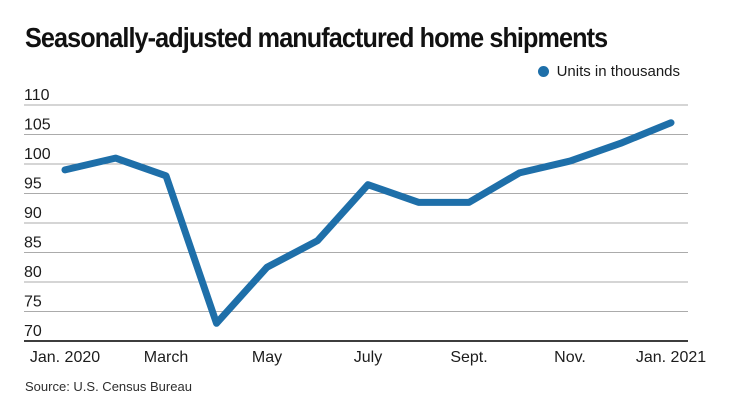 The image size is (740, 416). Describe the element at coordinates (543, 71) in the screenshot. I see `legend-marker-icon` at that location.